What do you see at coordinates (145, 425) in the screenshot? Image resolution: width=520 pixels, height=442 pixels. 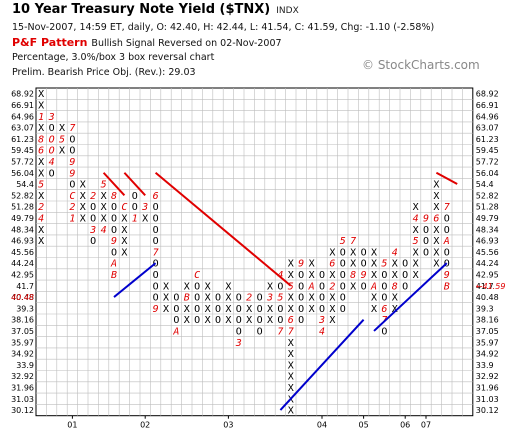 I see `x-tick-label: 02` at bounding box center [145, 425].